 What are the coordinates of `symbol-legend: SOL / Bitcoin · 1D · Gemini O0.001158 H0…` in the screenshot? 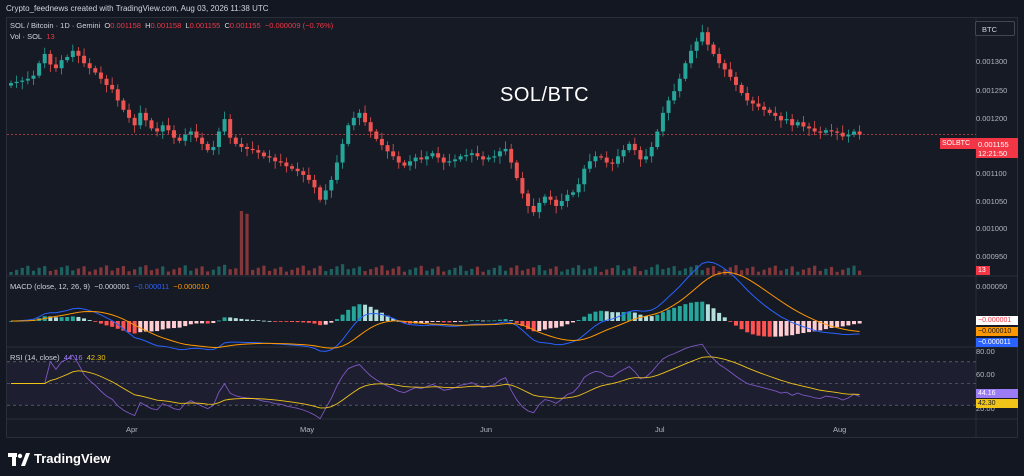 It's located at (171, 25).